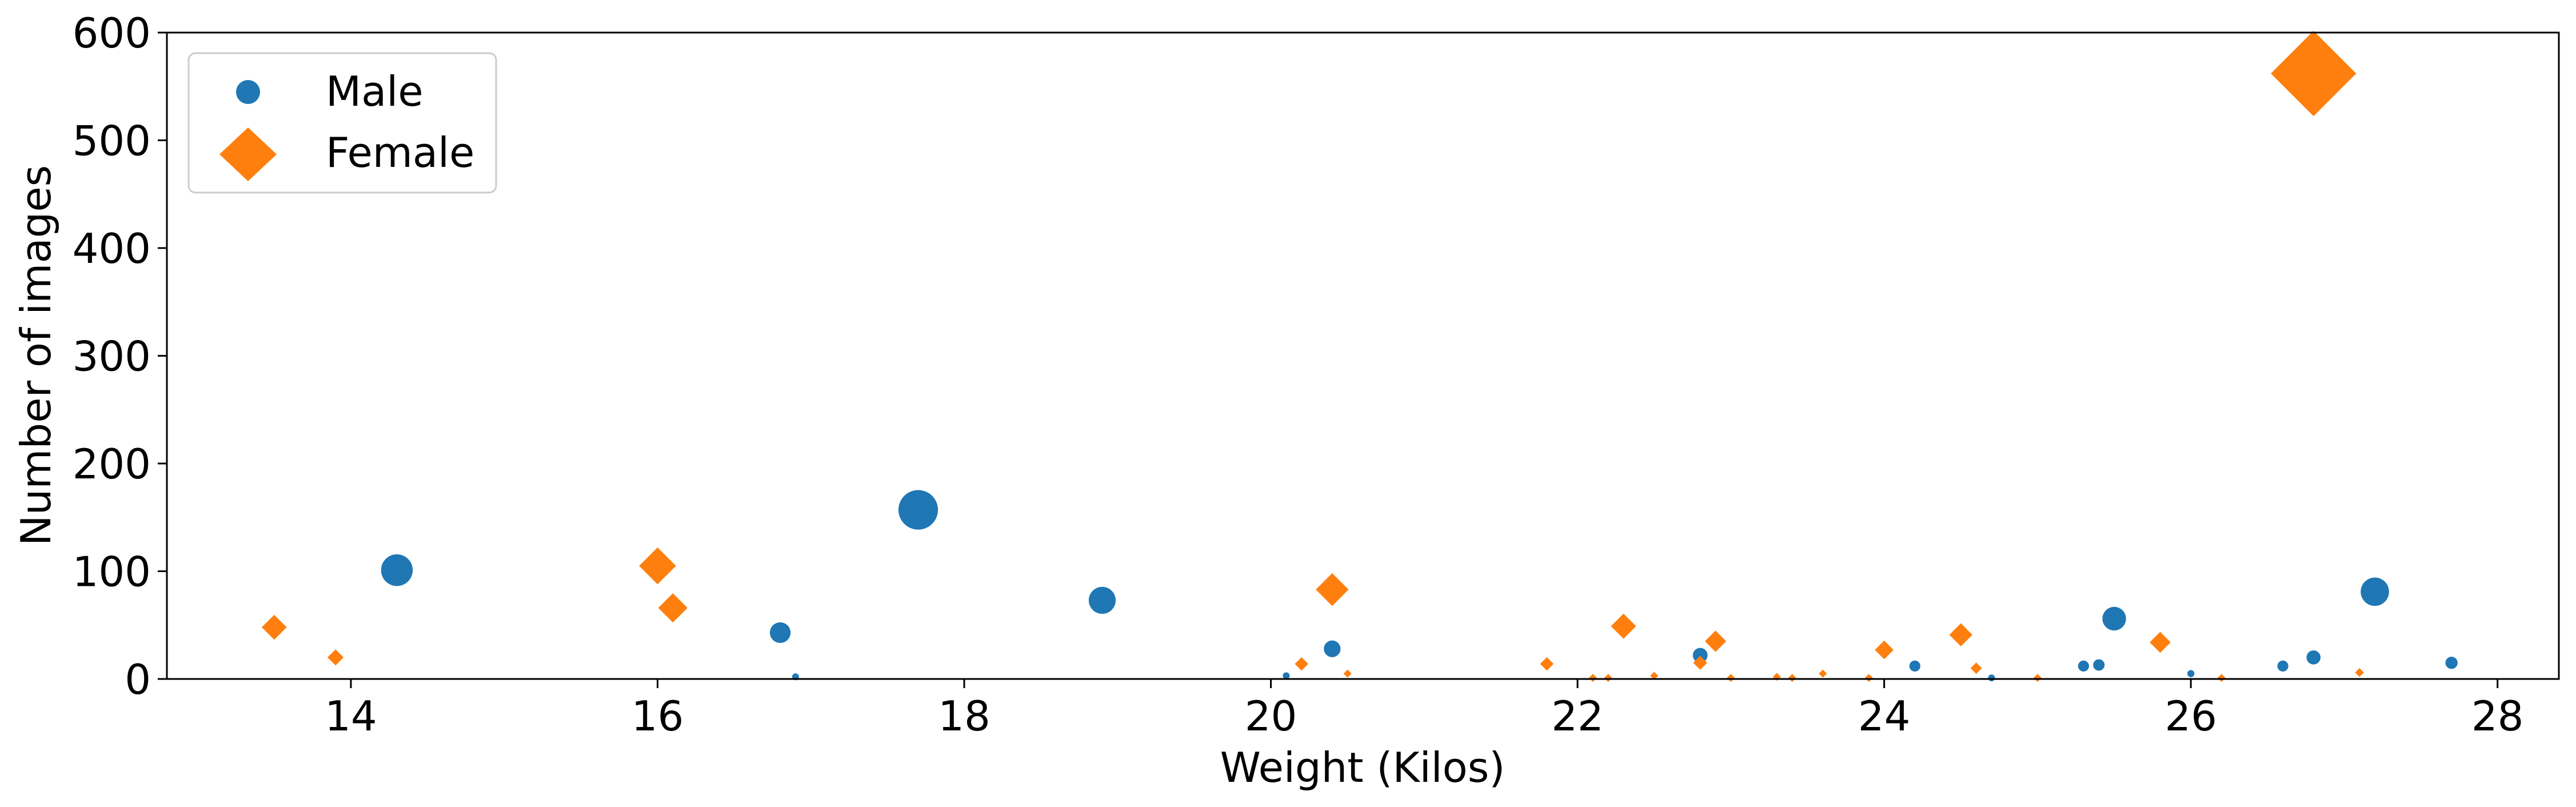 Image resolution: width=2576 pixels, height=807 pixels. Describe the element at coordinates (1424, 709) in the screenshot. I see `x-axis-ticks: 14 16 18 20 22 24 26 28` at that location.